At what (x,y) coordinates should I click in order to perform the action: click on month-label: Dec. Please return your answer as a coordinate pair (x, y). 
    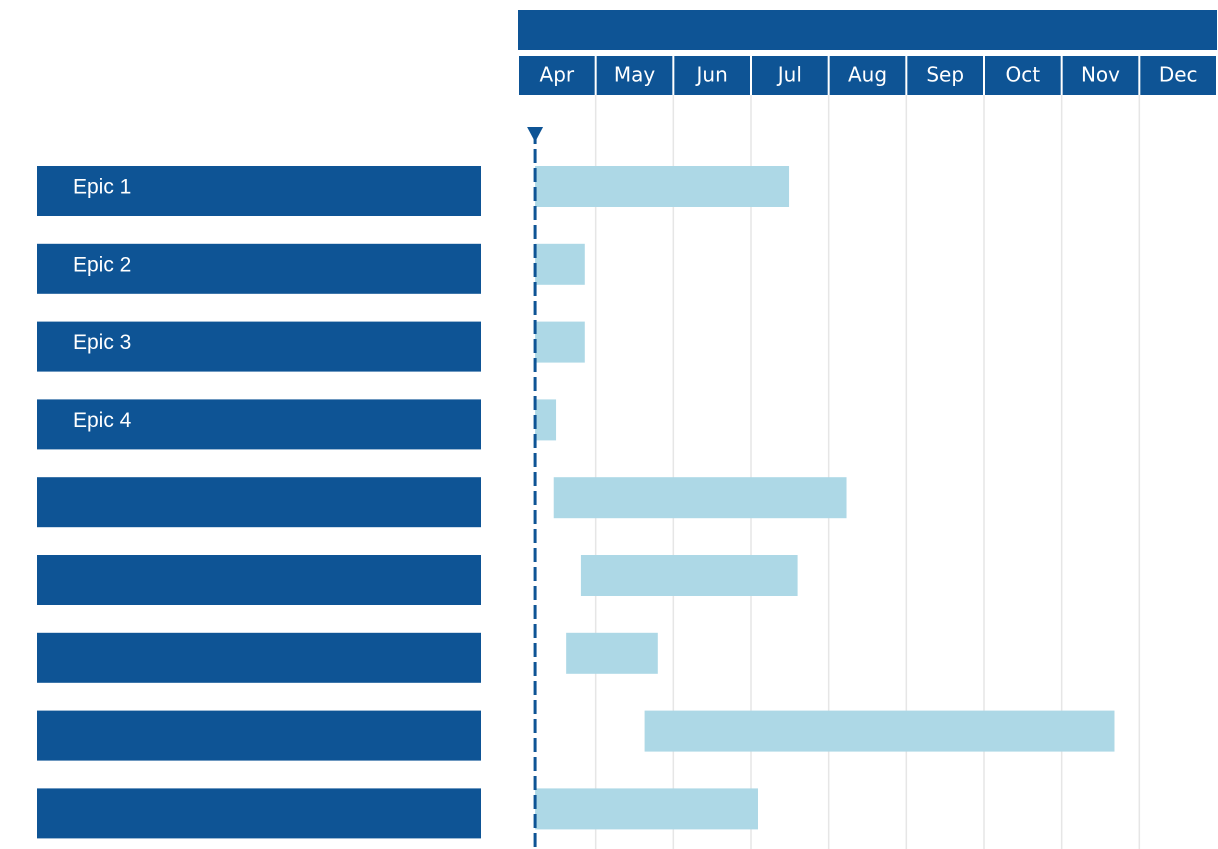
    Looking at the image, I should click on (1178, 75).